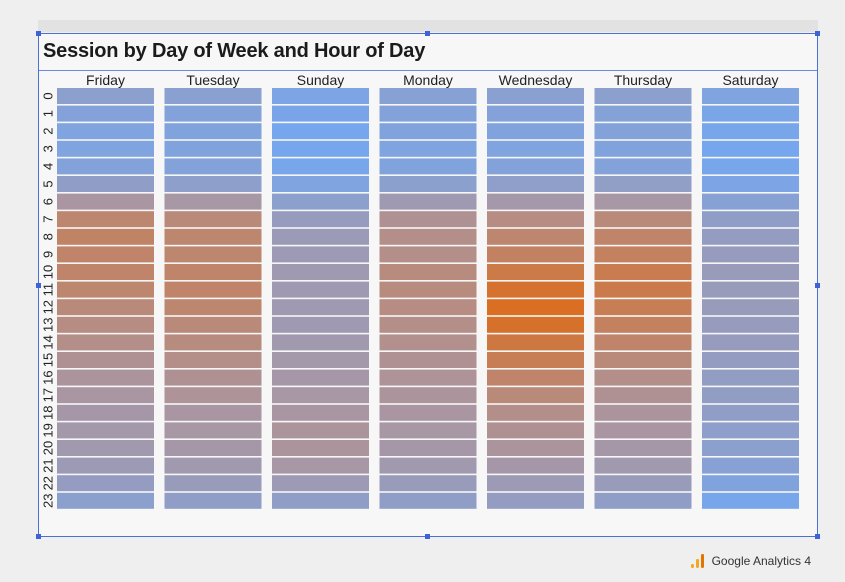  What do you see at coordinates (817, 33) in the screenshot?
I see `selection-handle-top-right` at bounding box center [817, 33].